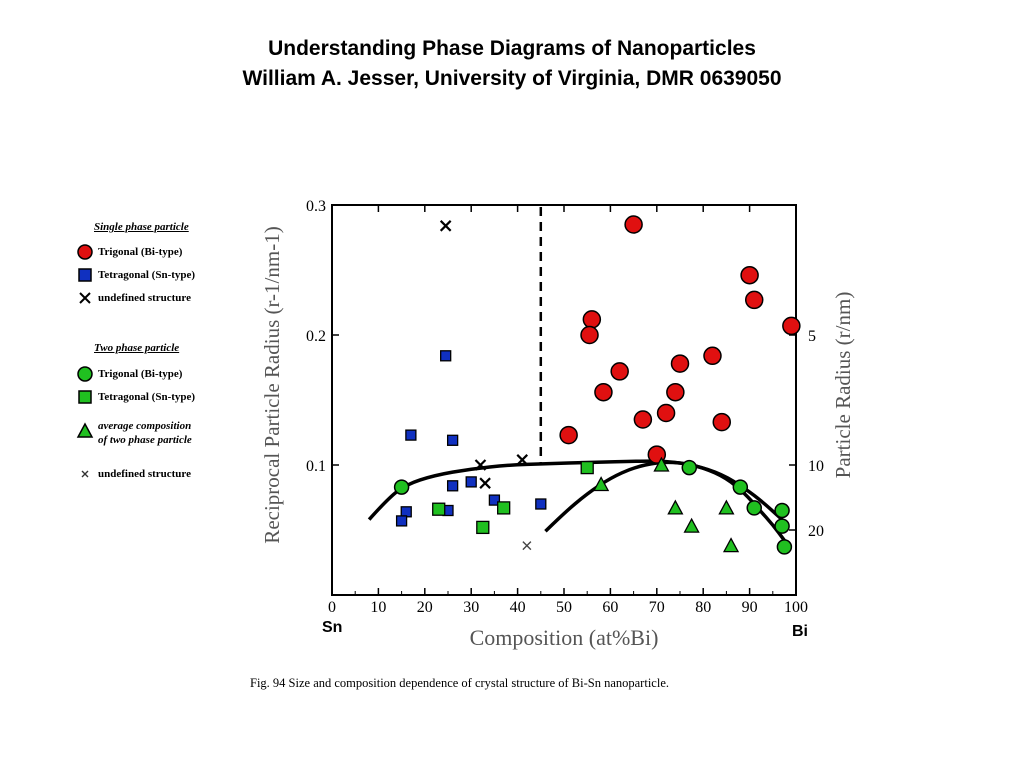 The image size is (1024, 768). I want to click on y-axis-label-left: Reciprocal Particle Radius (r-1/nm-1), so click(272, 384).